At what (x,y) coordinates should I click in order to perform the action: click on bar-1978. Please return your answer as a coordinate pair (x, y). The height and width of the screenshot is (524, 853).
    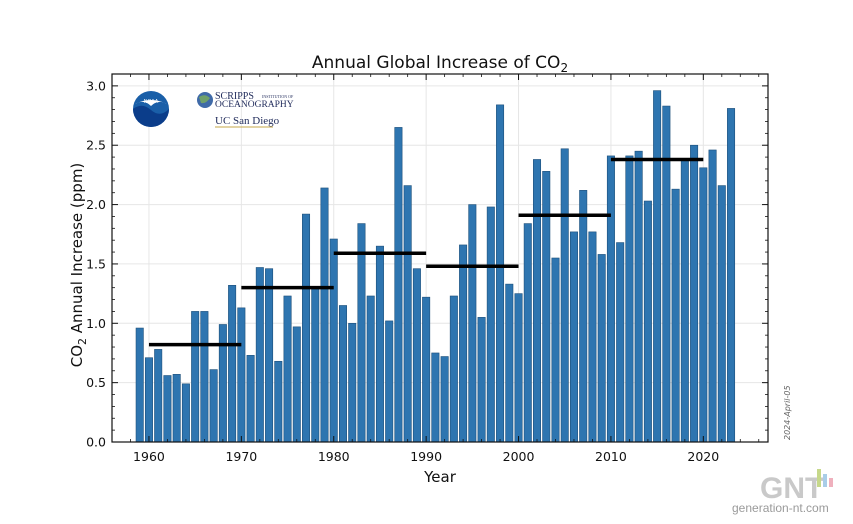
    Looking at the image, I should click on (315, 365).